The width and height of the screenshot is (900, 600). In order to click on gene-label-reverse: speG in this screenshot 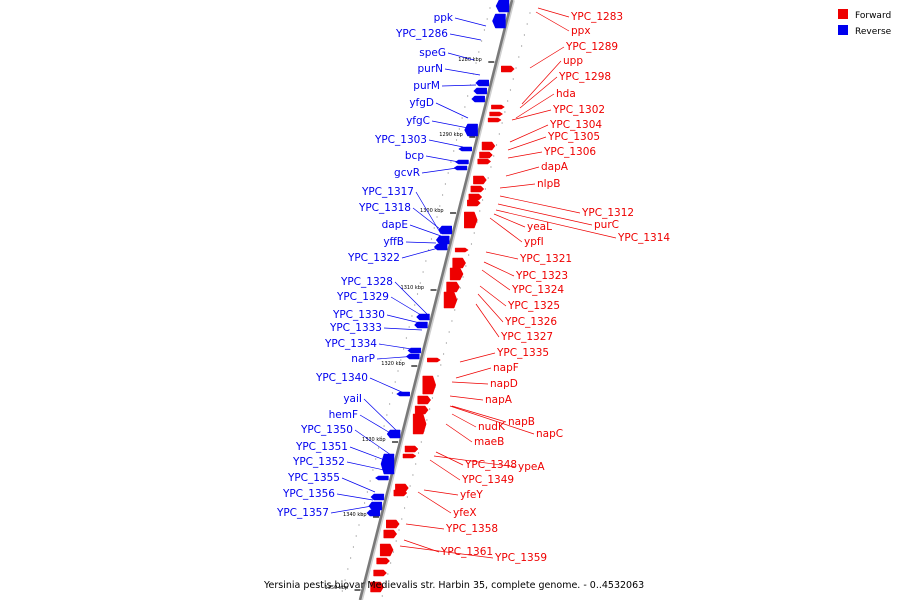, I will do `click(432, 53)`.